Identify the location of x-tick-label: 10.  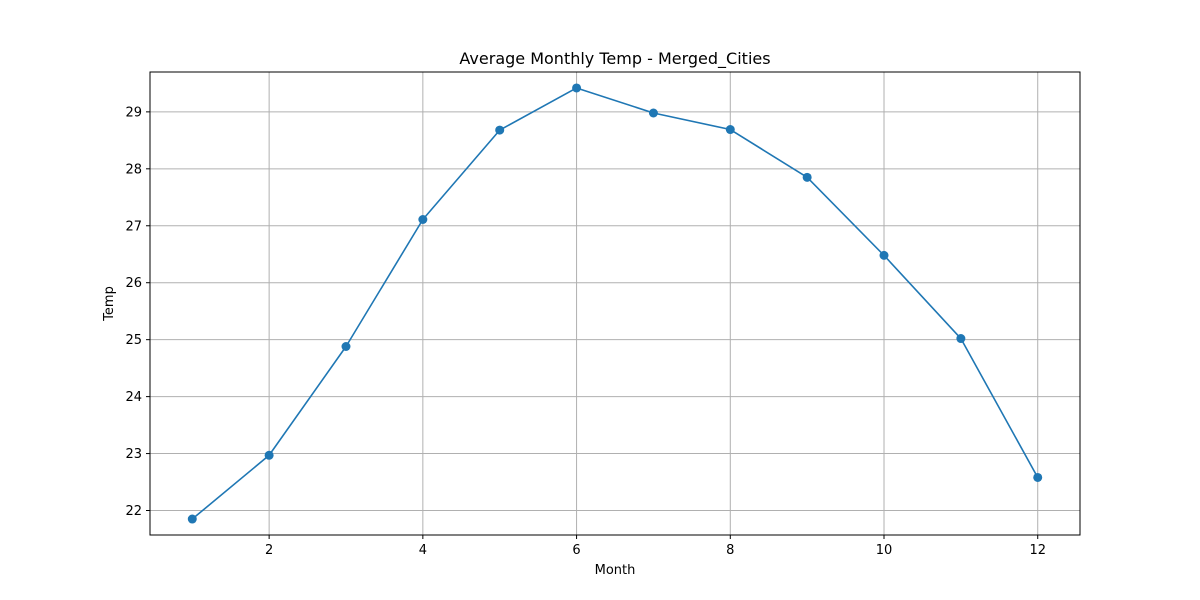
(884, 550).